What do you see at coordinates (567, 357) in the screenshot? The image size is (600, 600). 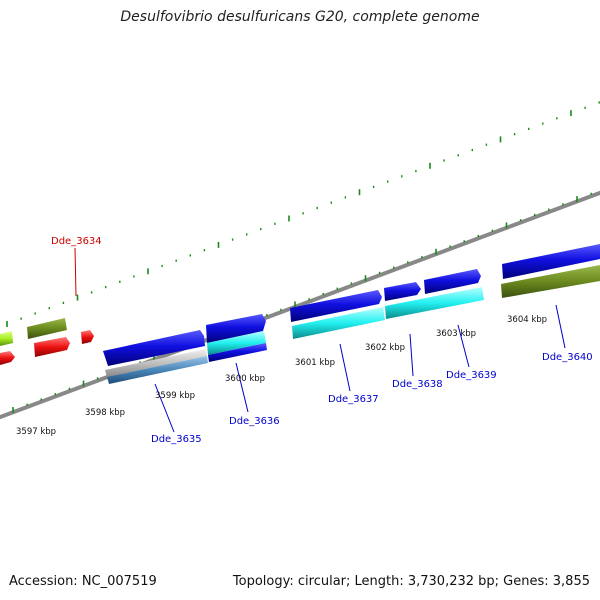 I see `gene-label-dde-3640: Dde_3640` at bounding box center [567, 357].